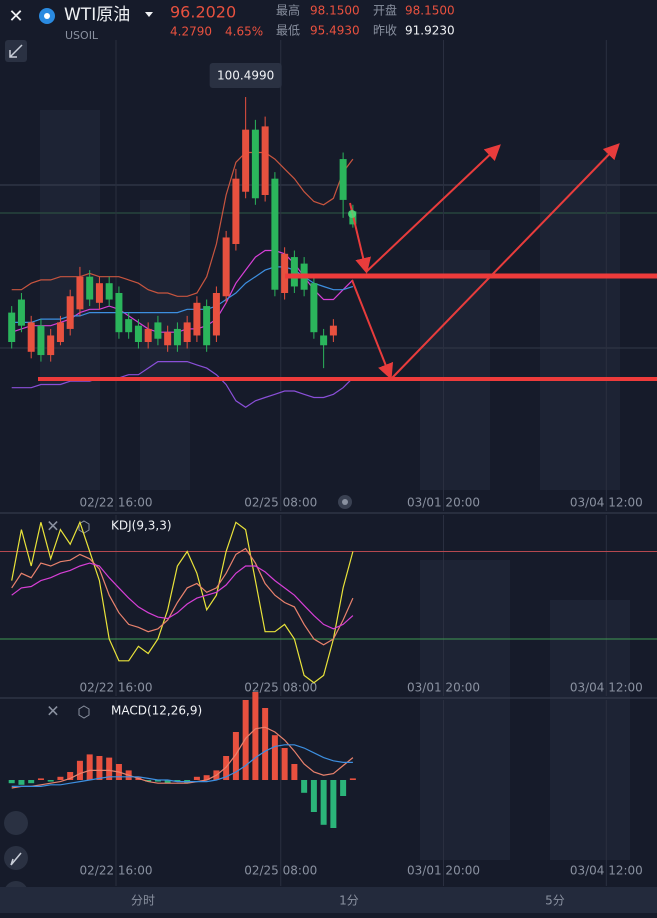  What do you see at coordinates (15, 16) in the screenshot?
I see `close-button: ✕` at bounding box center [15, 16].